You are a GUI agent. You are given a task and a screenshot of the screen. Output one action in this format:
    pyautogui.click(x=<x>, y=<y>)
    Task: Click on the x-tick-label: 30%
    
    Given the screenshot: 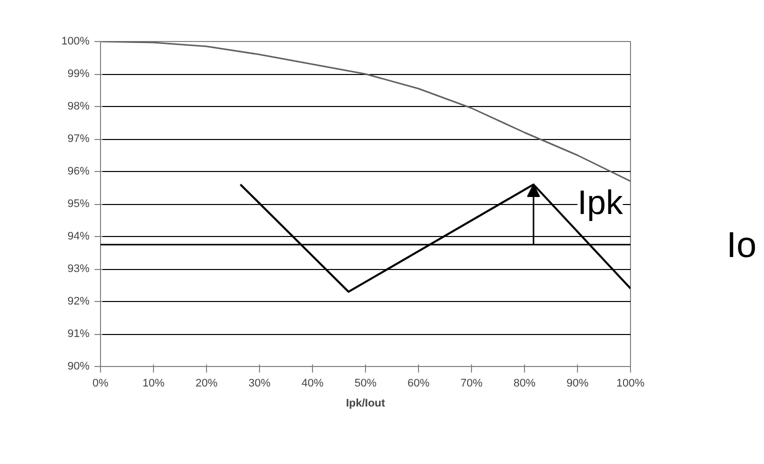 What is the action you would take?
    pyautogui.click(x=259, y=384)
    